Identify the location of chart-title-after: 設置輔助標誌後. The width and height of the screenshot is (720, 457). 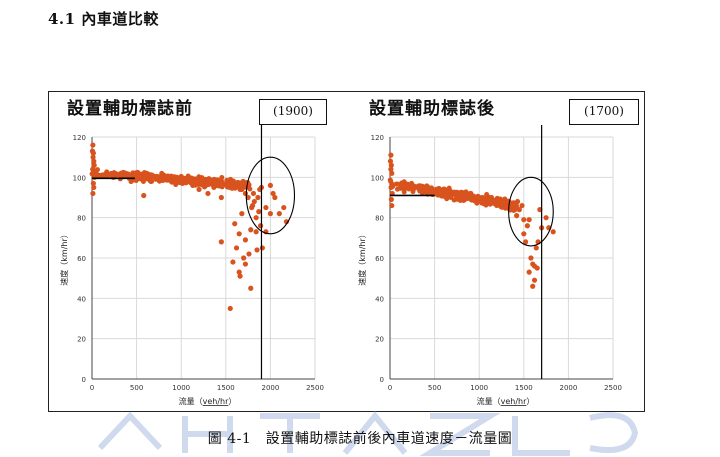
(432, 109).